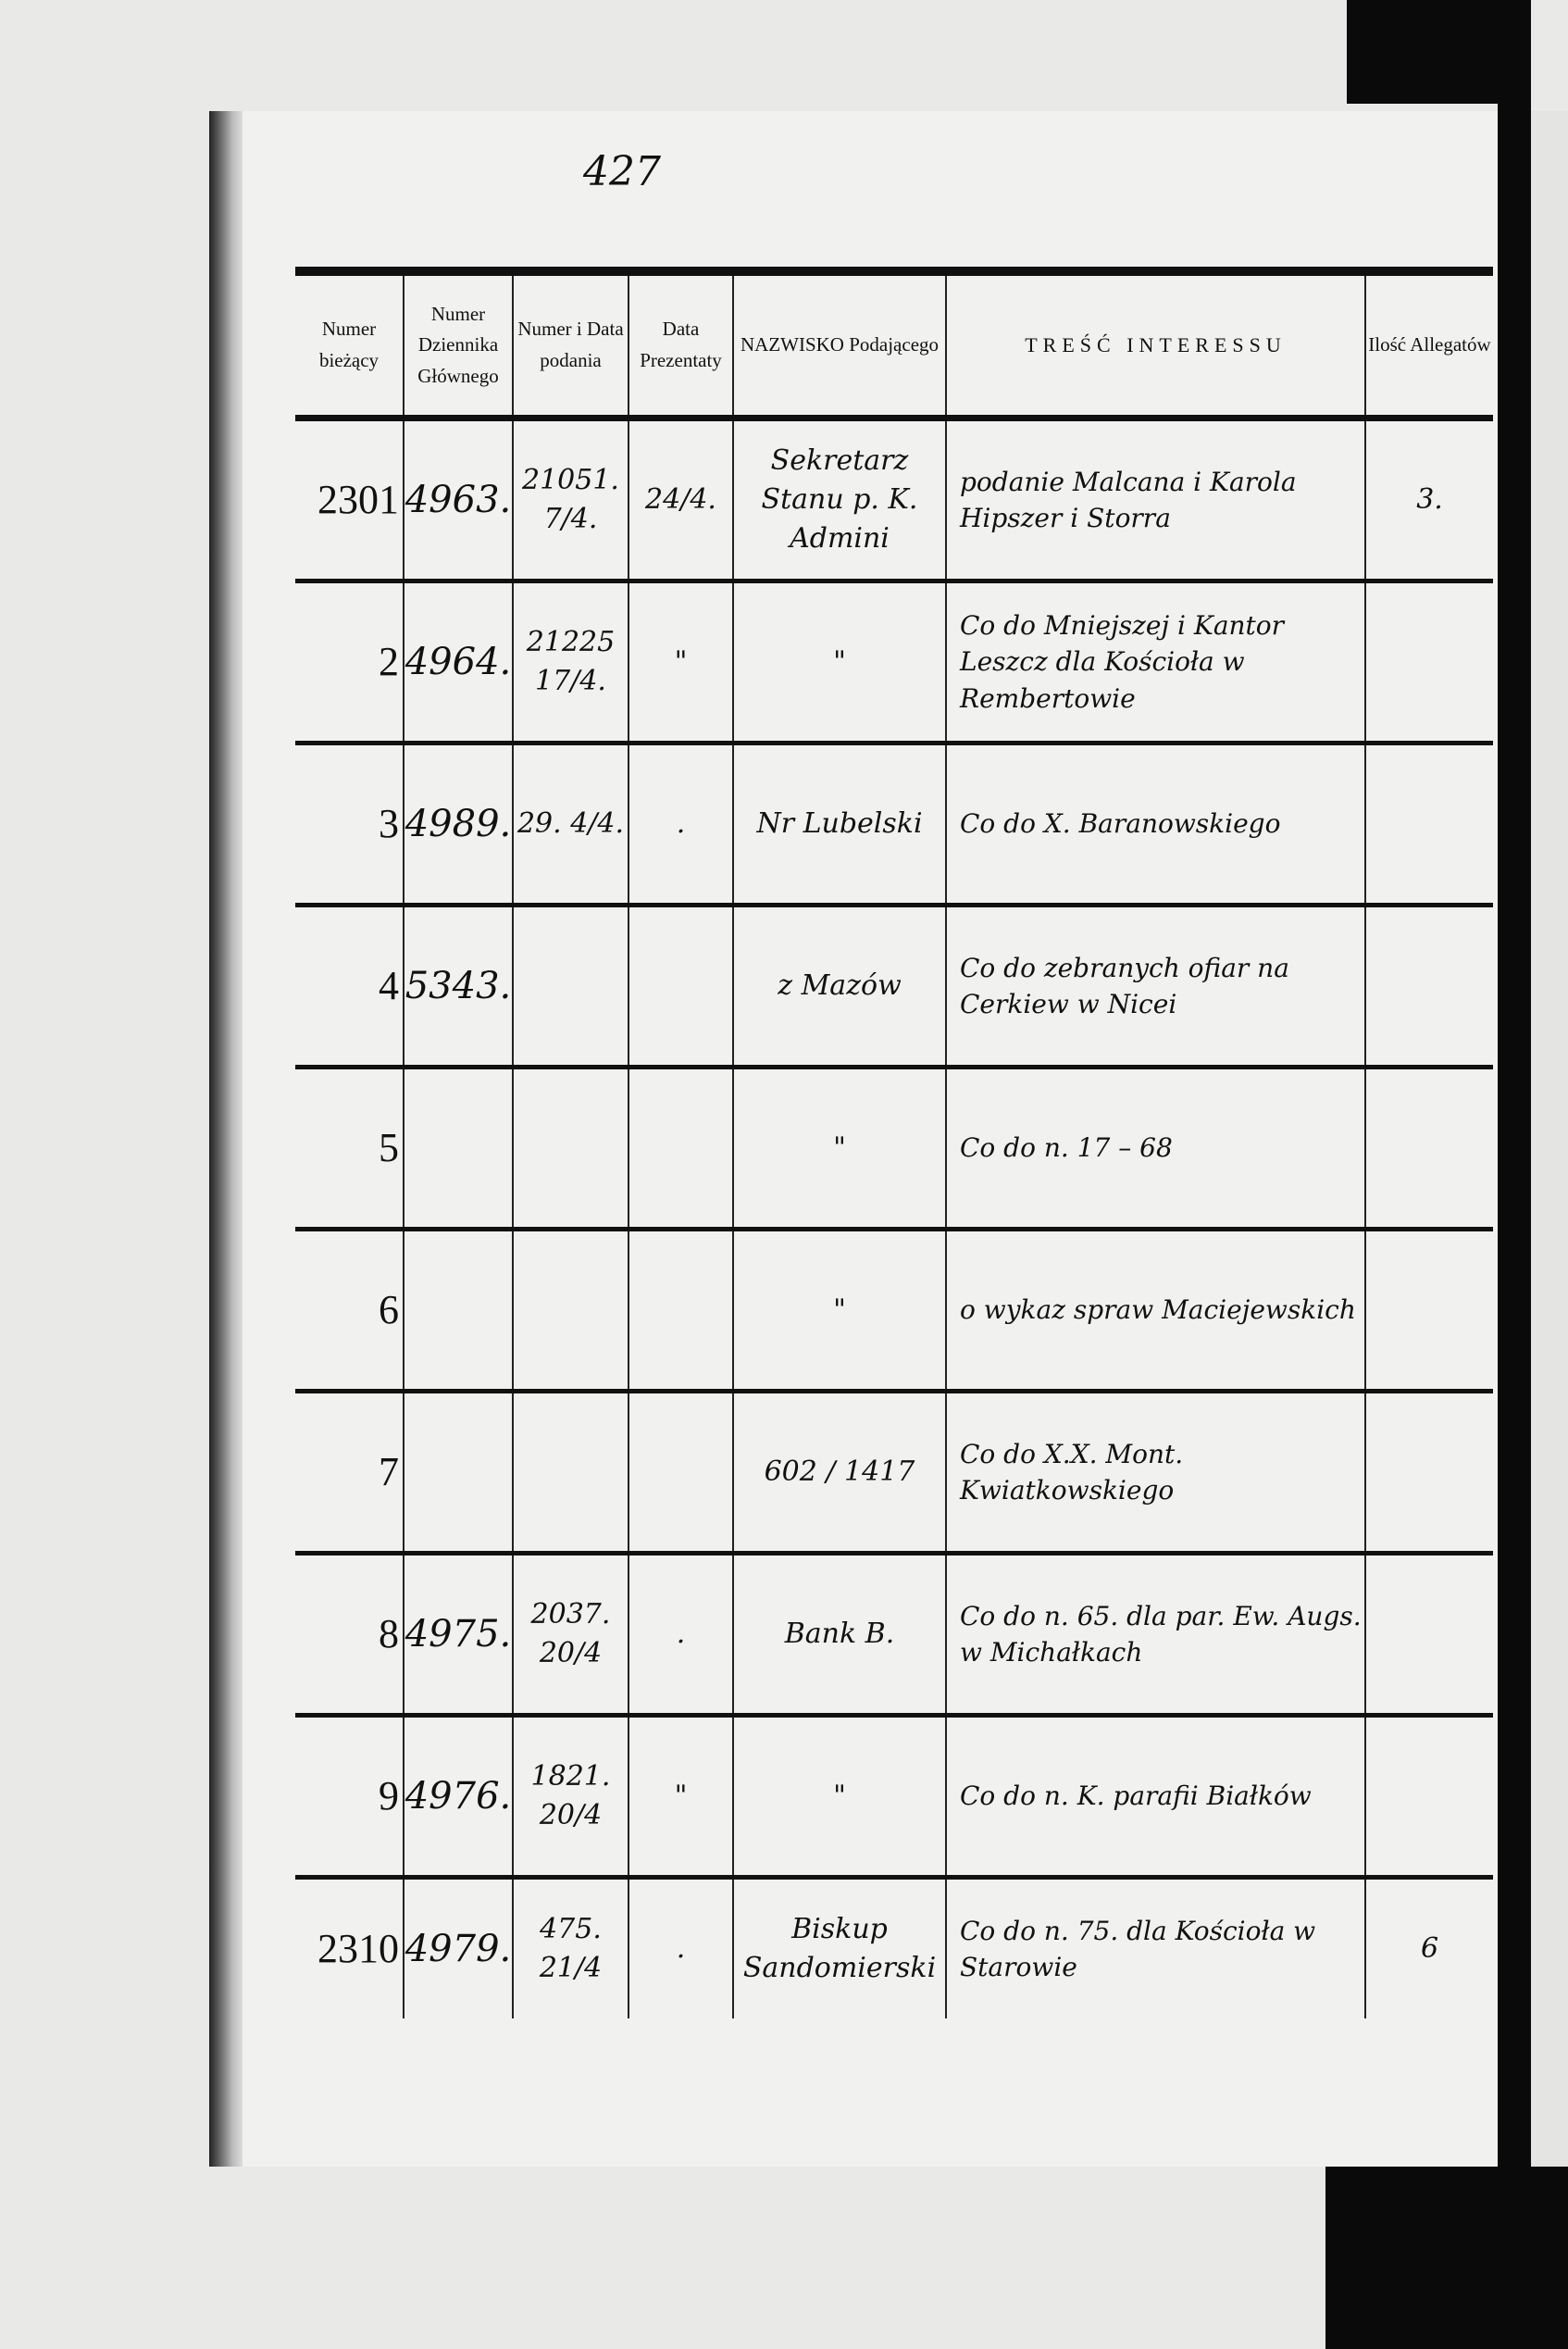 The height and width of the screenshot is (2349, 1568). Describe the element at coordinates (571, 824) in the screenshot. I see `cell-num-date: 29. 4/4.` at that location.